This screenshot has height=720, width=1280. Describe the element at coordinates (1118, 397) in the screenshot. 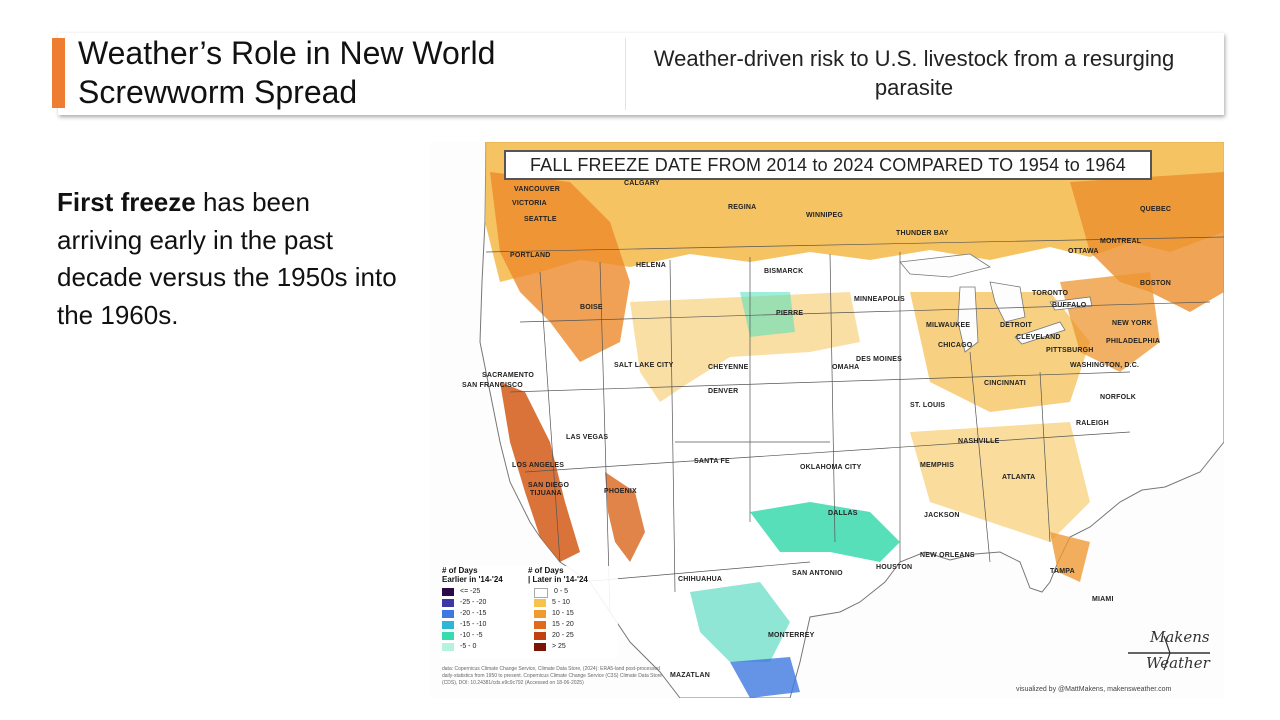

I see `city-label-norfolk: NORFOLK` at that location.